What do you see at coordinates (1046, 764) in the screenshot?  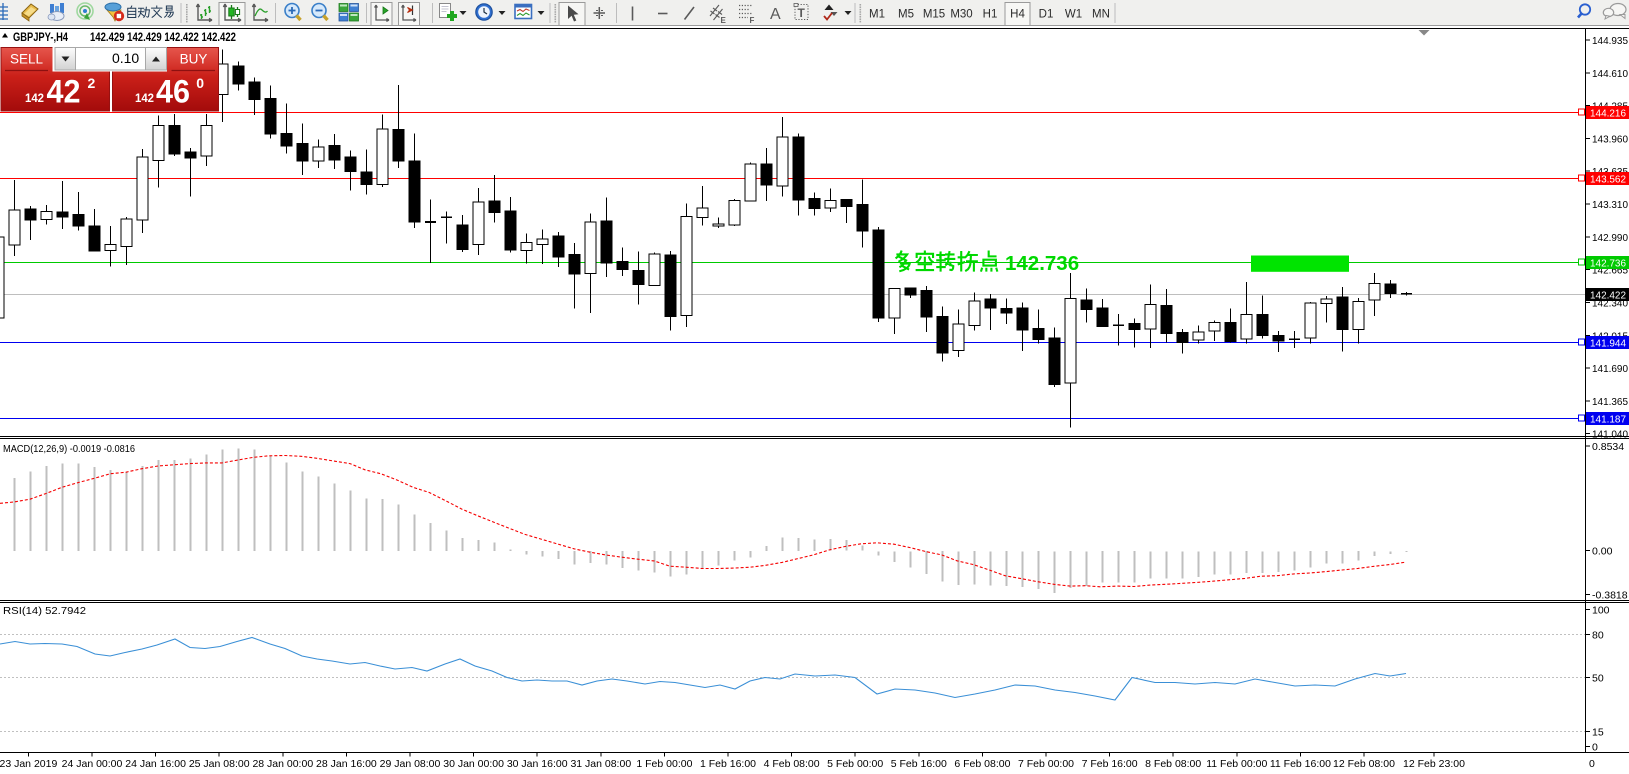 I see `svg-text: 7 Feb 00:00` at bounding box center [1046, 764].